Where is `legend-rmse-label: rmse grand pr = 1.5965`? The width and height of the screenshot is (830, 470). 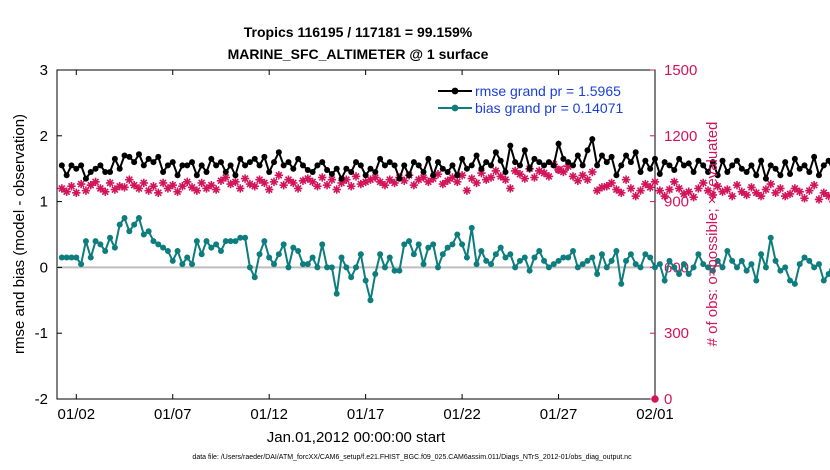 legend-rmse-label: rmse grand pr = 1.5965 is located at coordinates (548, 91).